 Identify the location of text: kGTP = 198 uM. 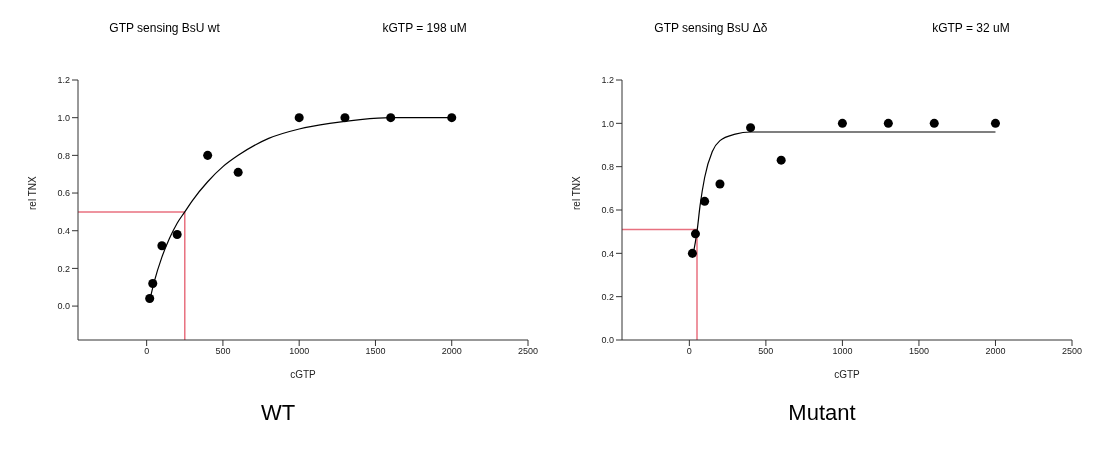
(424, 28).